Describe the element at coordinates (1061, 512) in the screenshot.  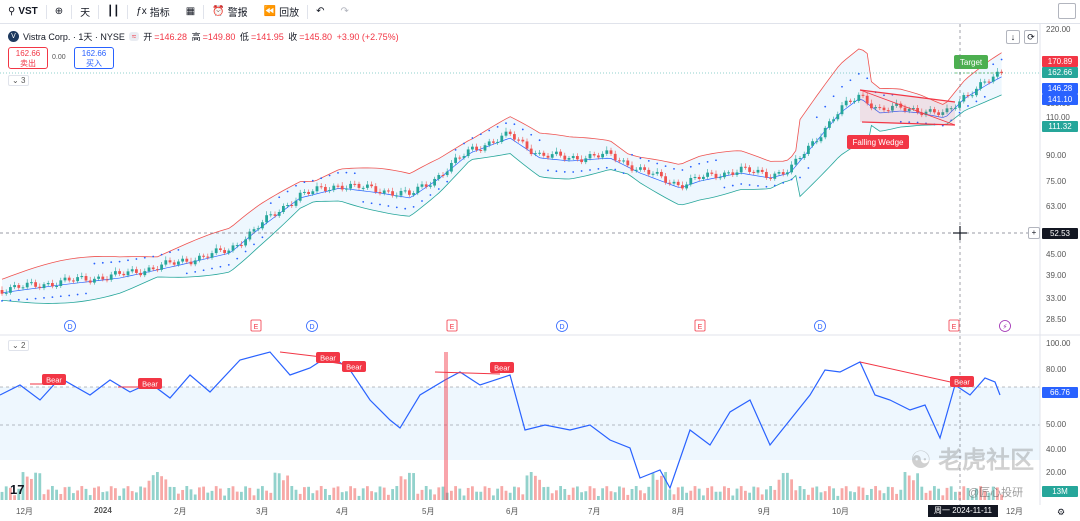
I see `settings-gear-icon: ⚙` at that location.